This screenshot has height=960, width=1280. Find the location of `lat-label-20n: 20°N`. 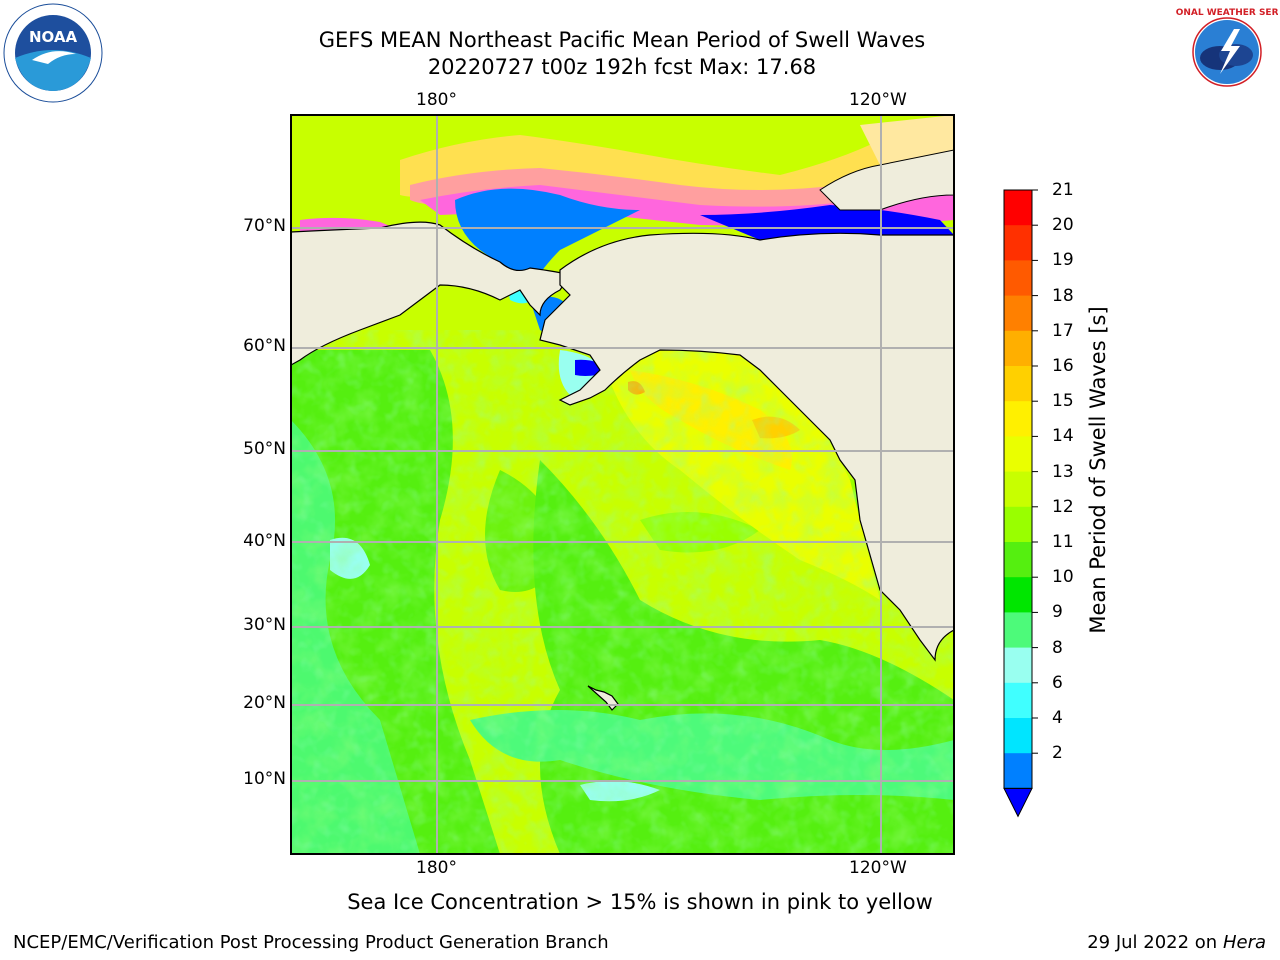

lat-label-20n: 20°N is located at coordinates (264, 703).